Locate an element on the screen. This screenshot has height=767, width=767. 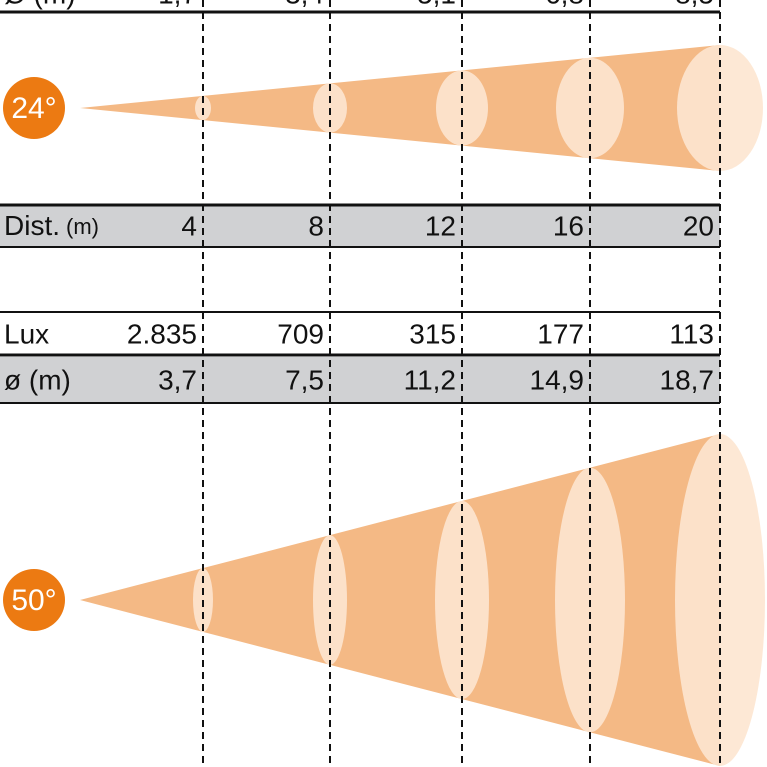
row-value: 3,7 is located at coordinates (177, 379).